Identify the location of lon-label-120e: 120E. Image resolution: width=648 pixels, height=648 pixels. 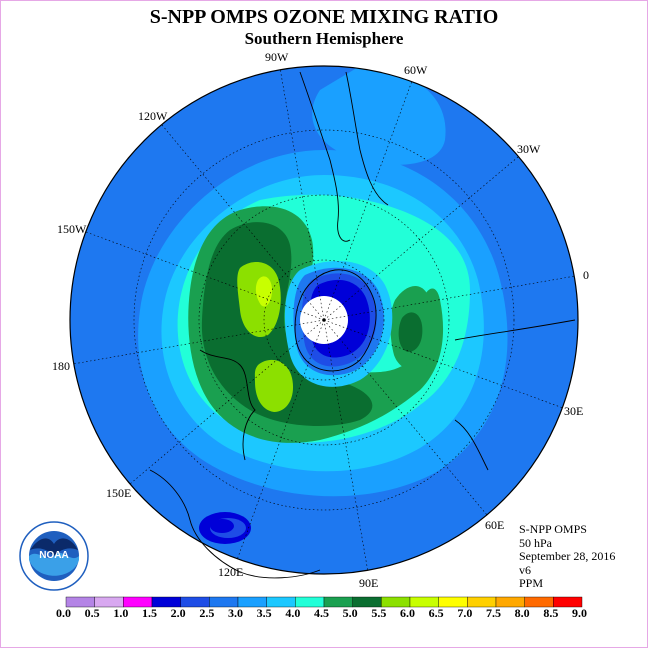
(231, 572).